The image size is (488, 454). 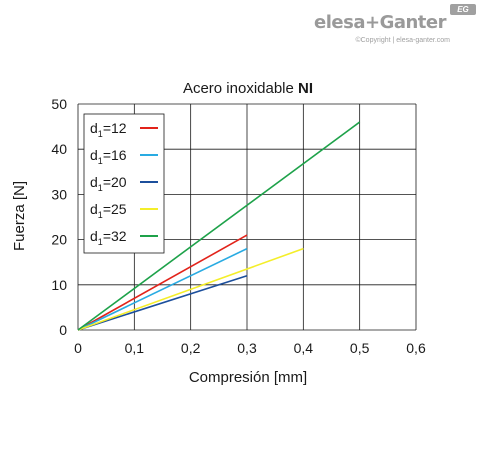 I want to click on y-tick-label: 30, so click(x=59, y=194).